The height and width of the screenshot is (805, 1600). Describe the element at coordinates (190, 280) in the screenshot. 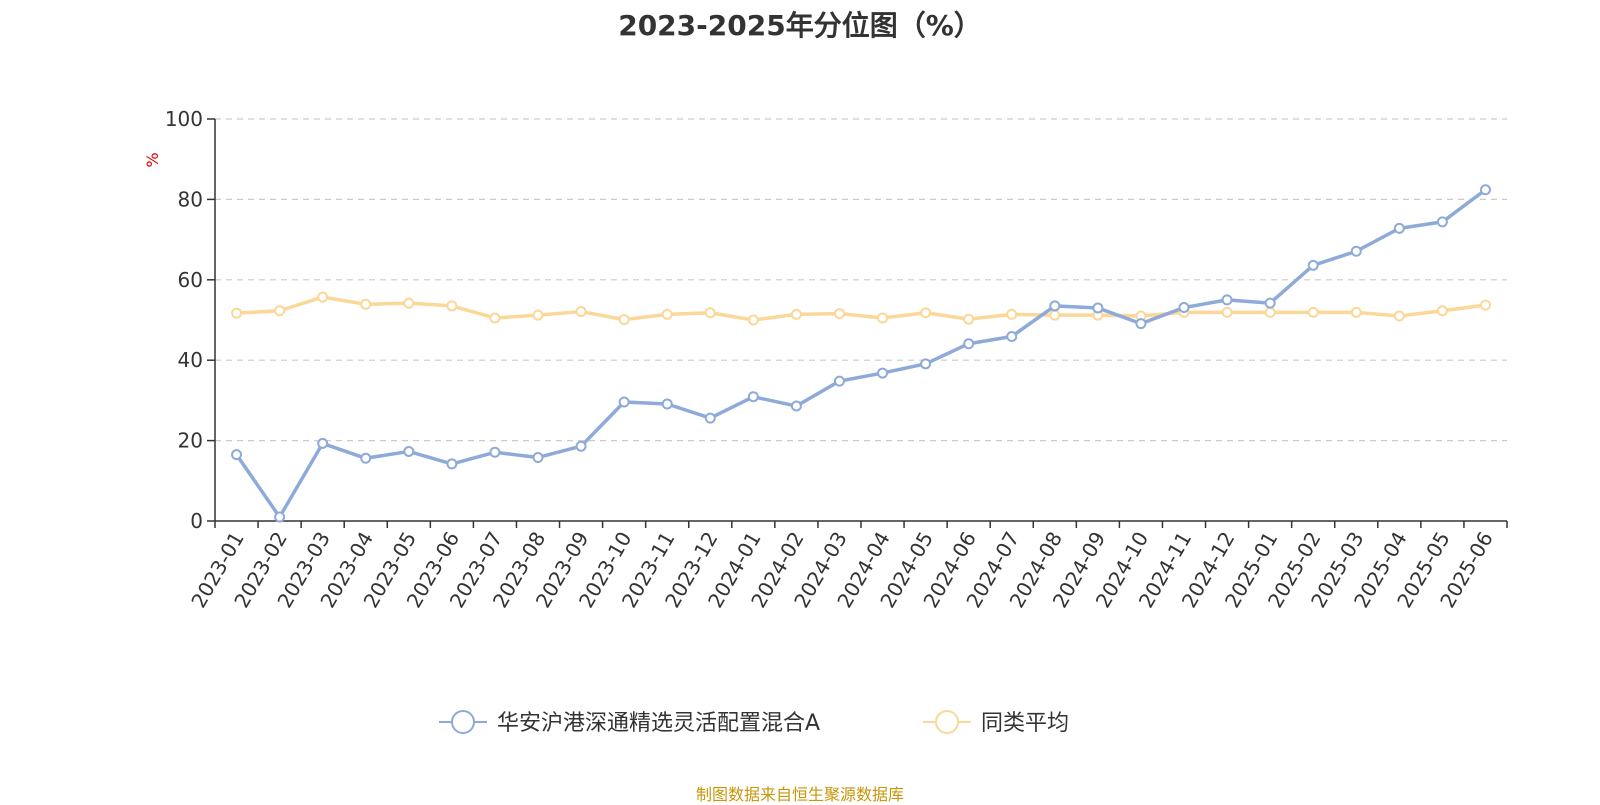

I see `y-tick-label: 60` at that location.